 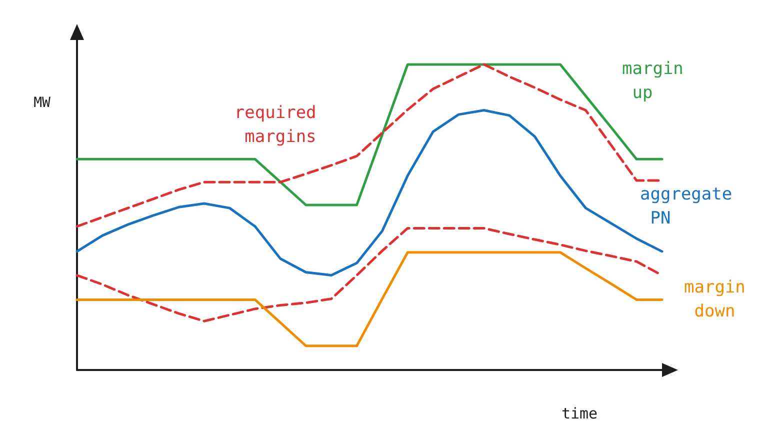 I want to click on y-axis-title: MW, so click(x=42, y=103).